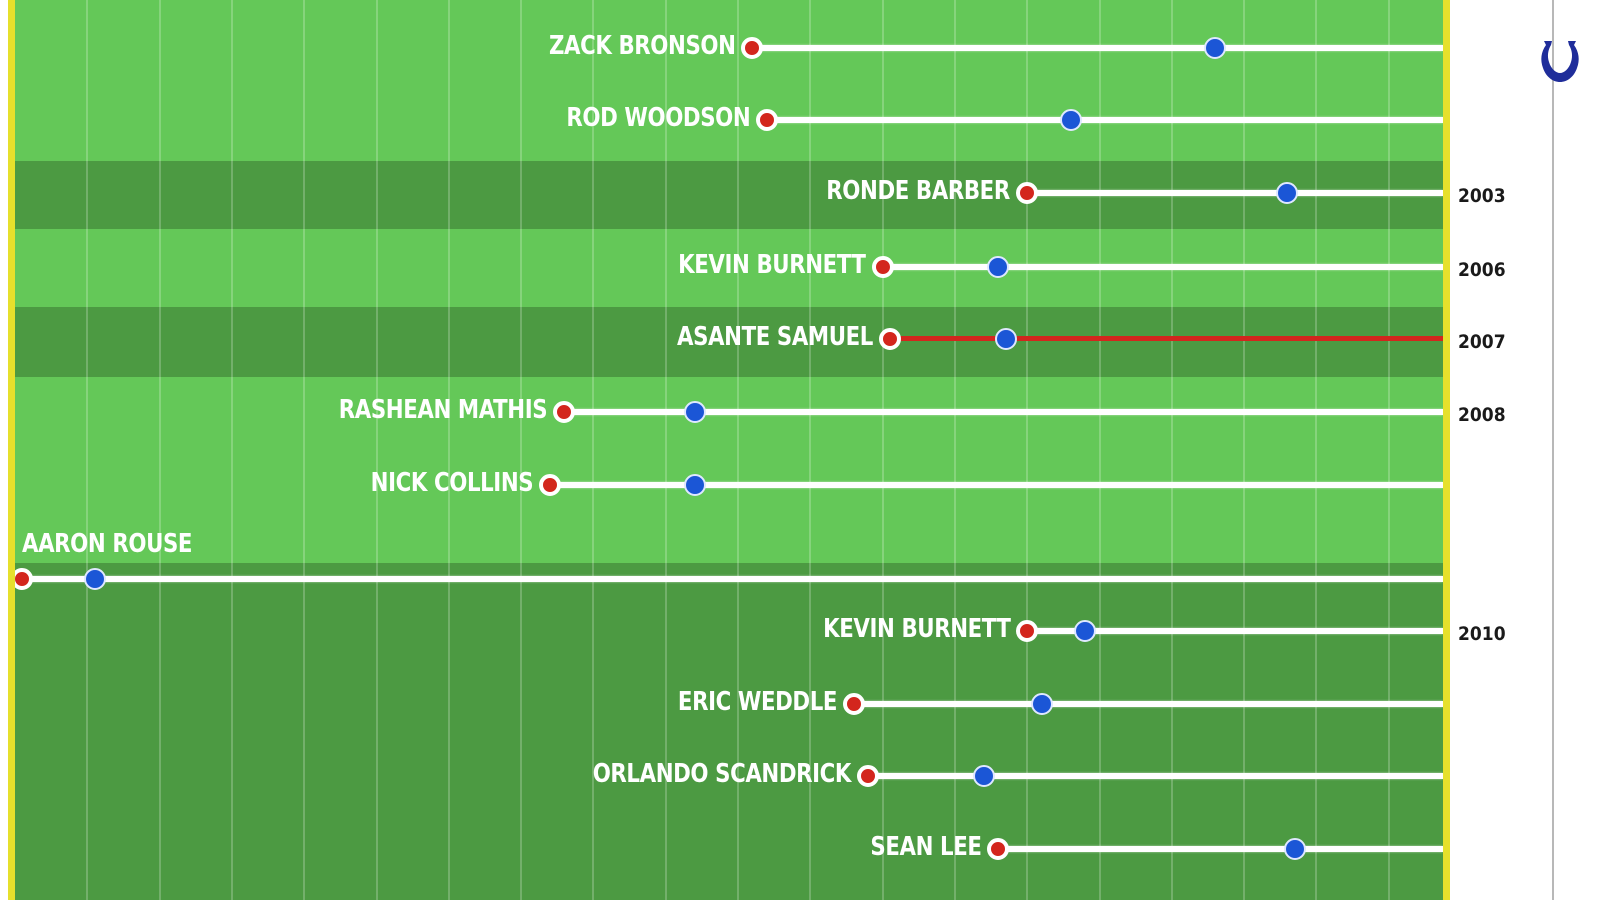 This screenshot has width=1600, height=900. I want to click on player-name-label: ZACK BRONSON, so click(642, 46).